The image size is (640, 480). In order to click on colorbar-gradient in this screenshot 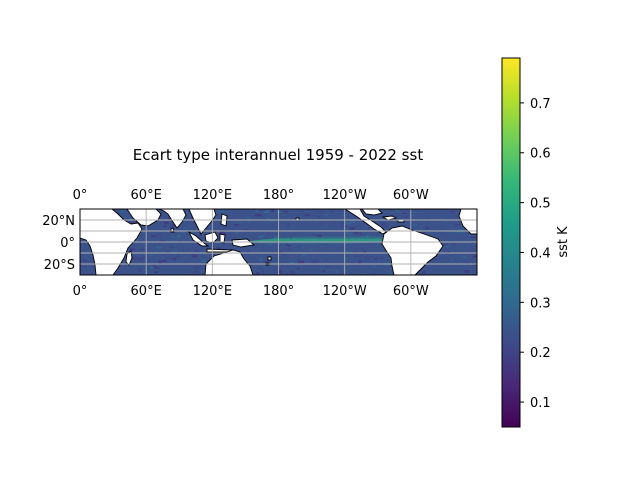, I will do `click(511, 242)`.